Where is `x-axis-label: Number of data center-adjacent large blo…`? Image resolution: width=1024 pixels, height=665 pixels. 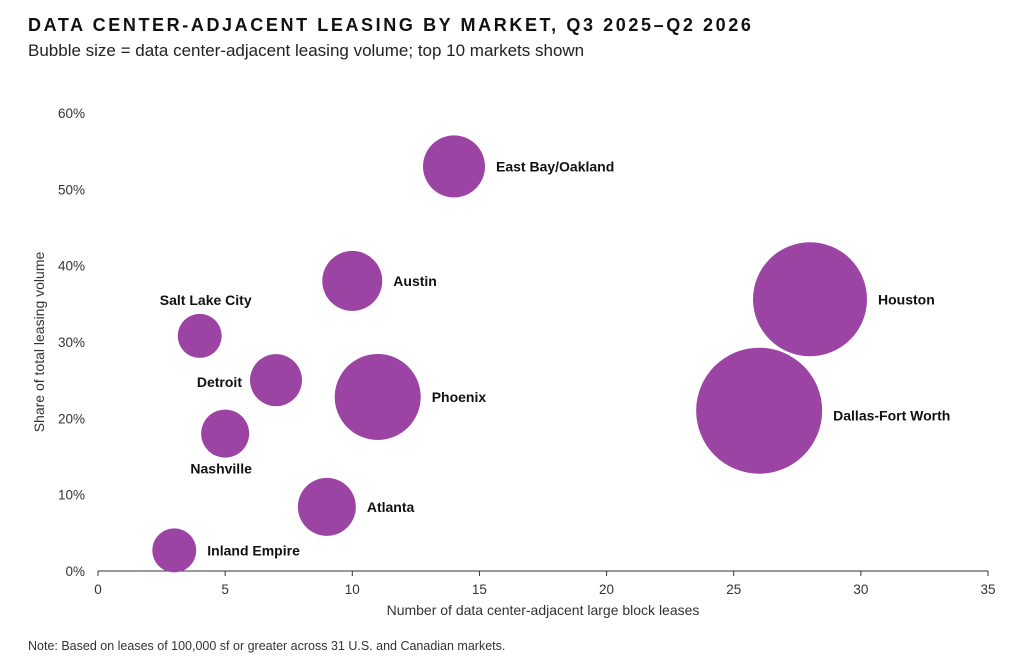 x-axis-label: Number of data center-adjacent large blo… is located at coordinates (543, 610).